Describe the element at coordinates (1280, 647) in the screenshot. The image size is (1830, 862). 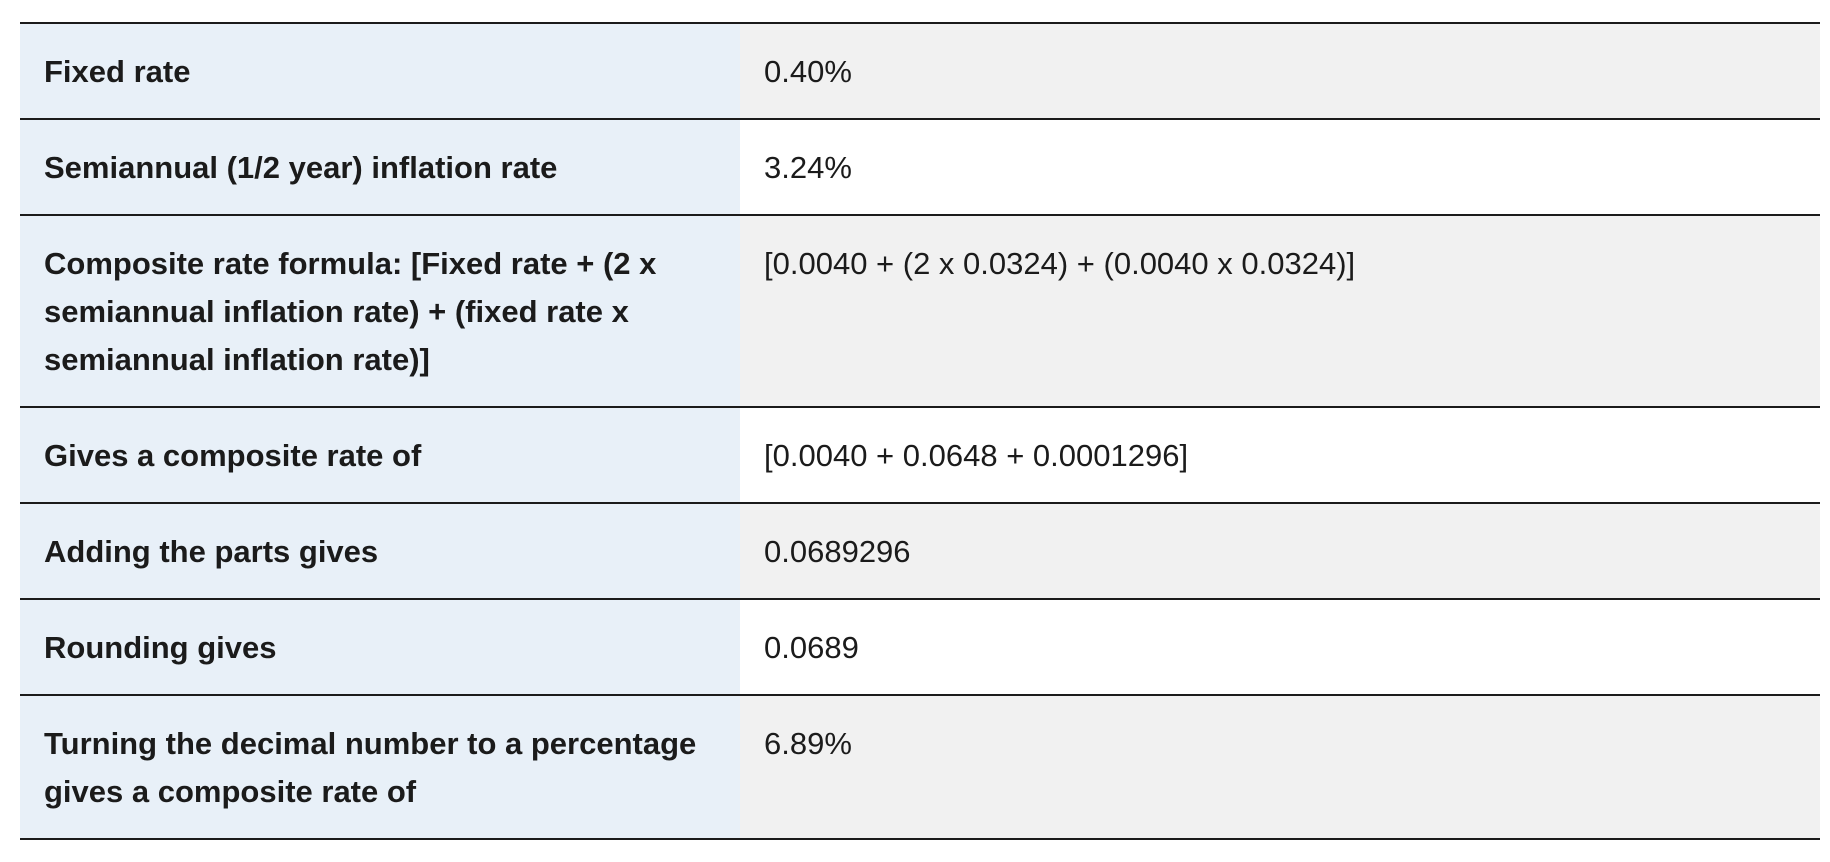
I see `row-value: 0.0689` at that location.